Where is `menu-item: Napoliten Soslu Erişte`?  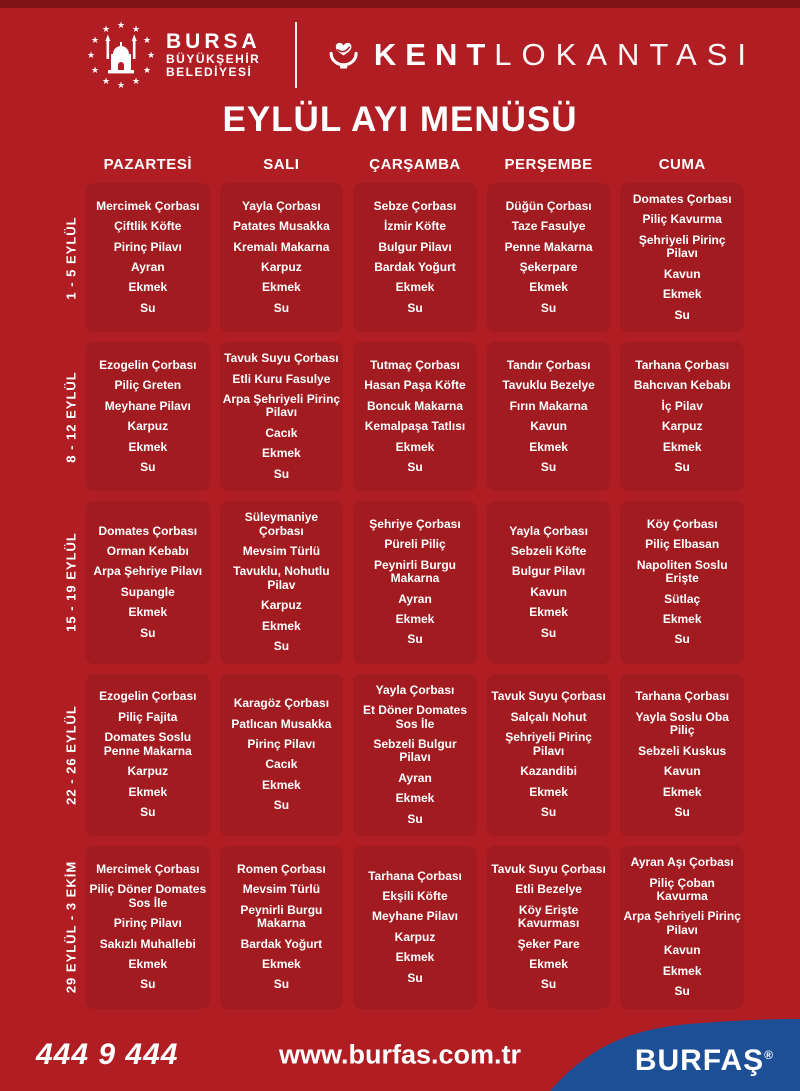
menu-item: Napoliten Soslu Erişte is located at coordinates (682, 571).